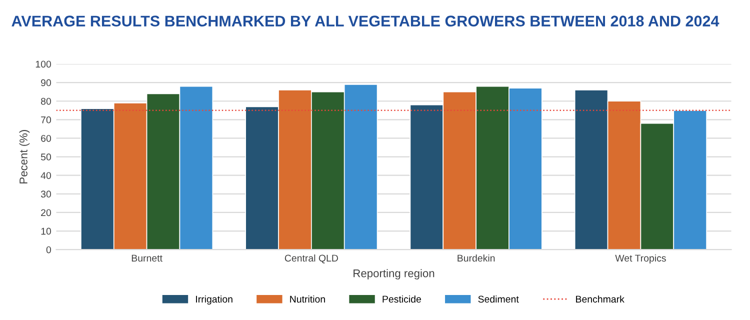 This screenshot has width=750, height=320. Describe the element at coordinates (394, 274) in the screenshot. I see `x-axis-title: Reporting region` at that location.